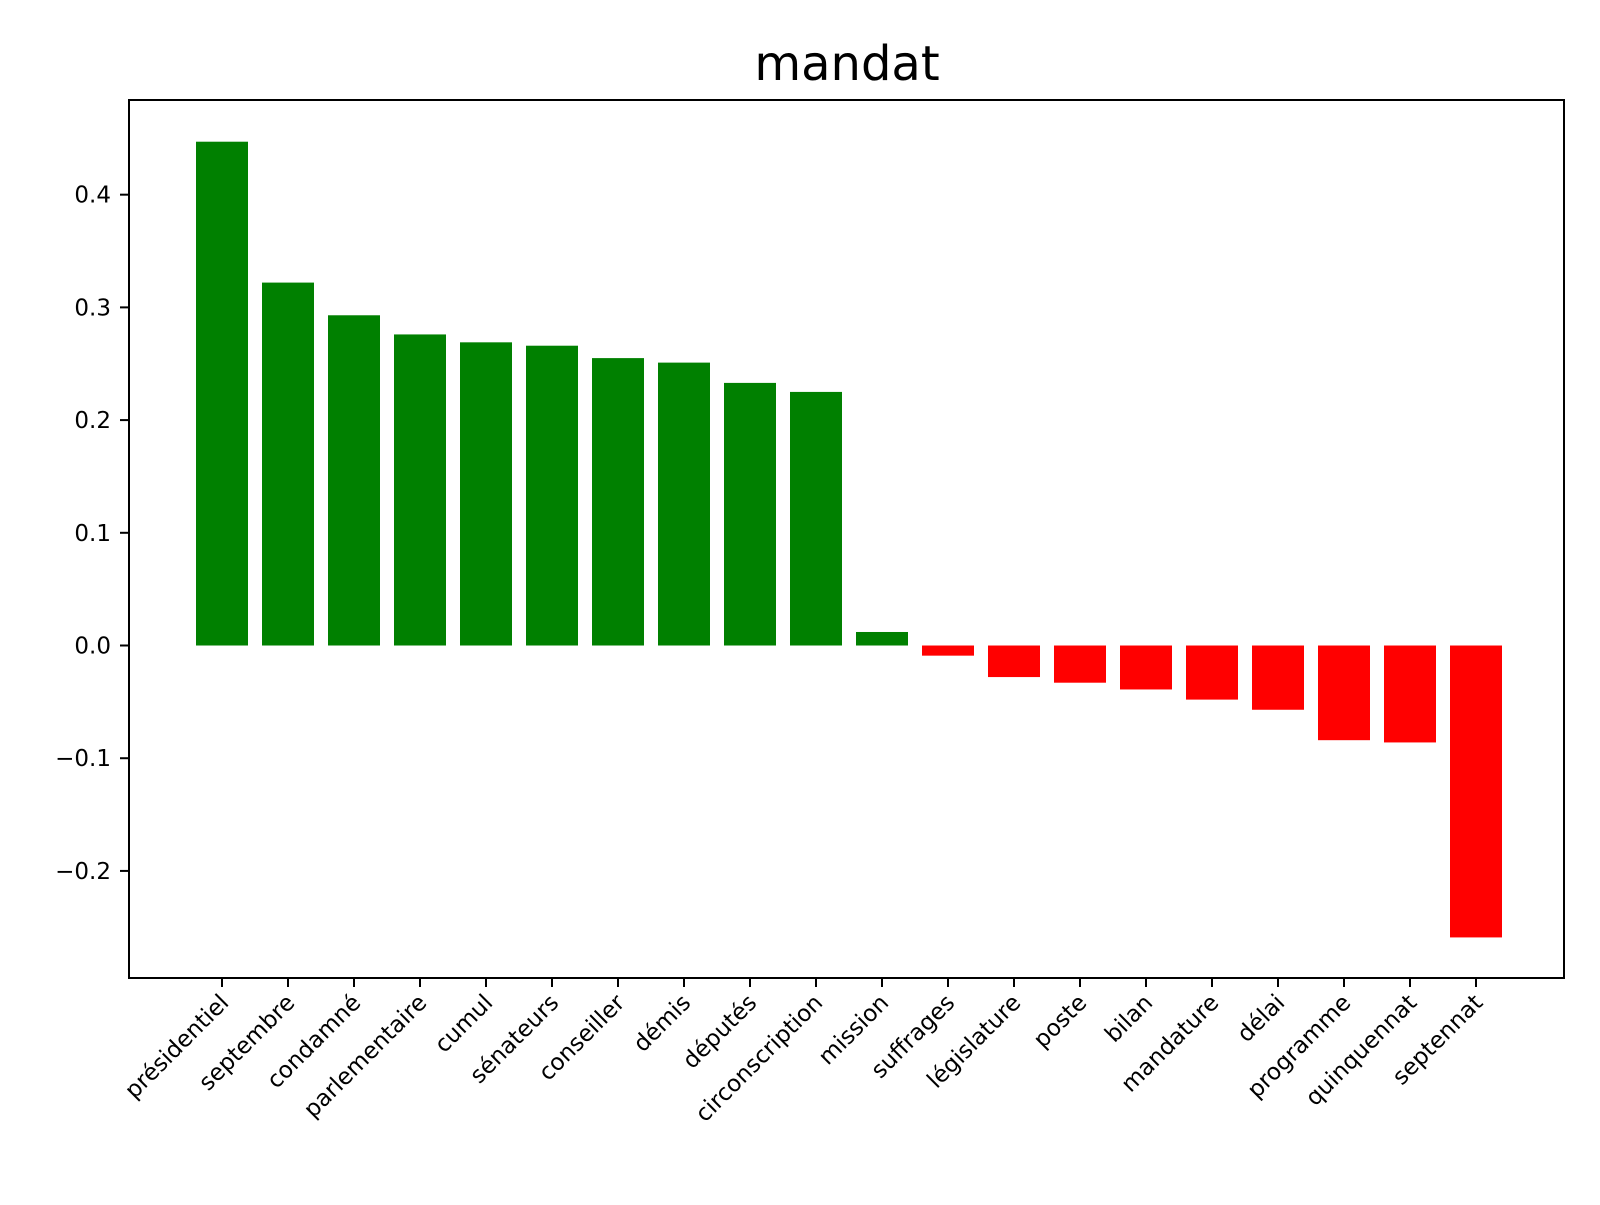  I want to click on y-axis: −0.2 −0.1 0.0 0.1 0.2 0.3 0.4, so click(92, 534).